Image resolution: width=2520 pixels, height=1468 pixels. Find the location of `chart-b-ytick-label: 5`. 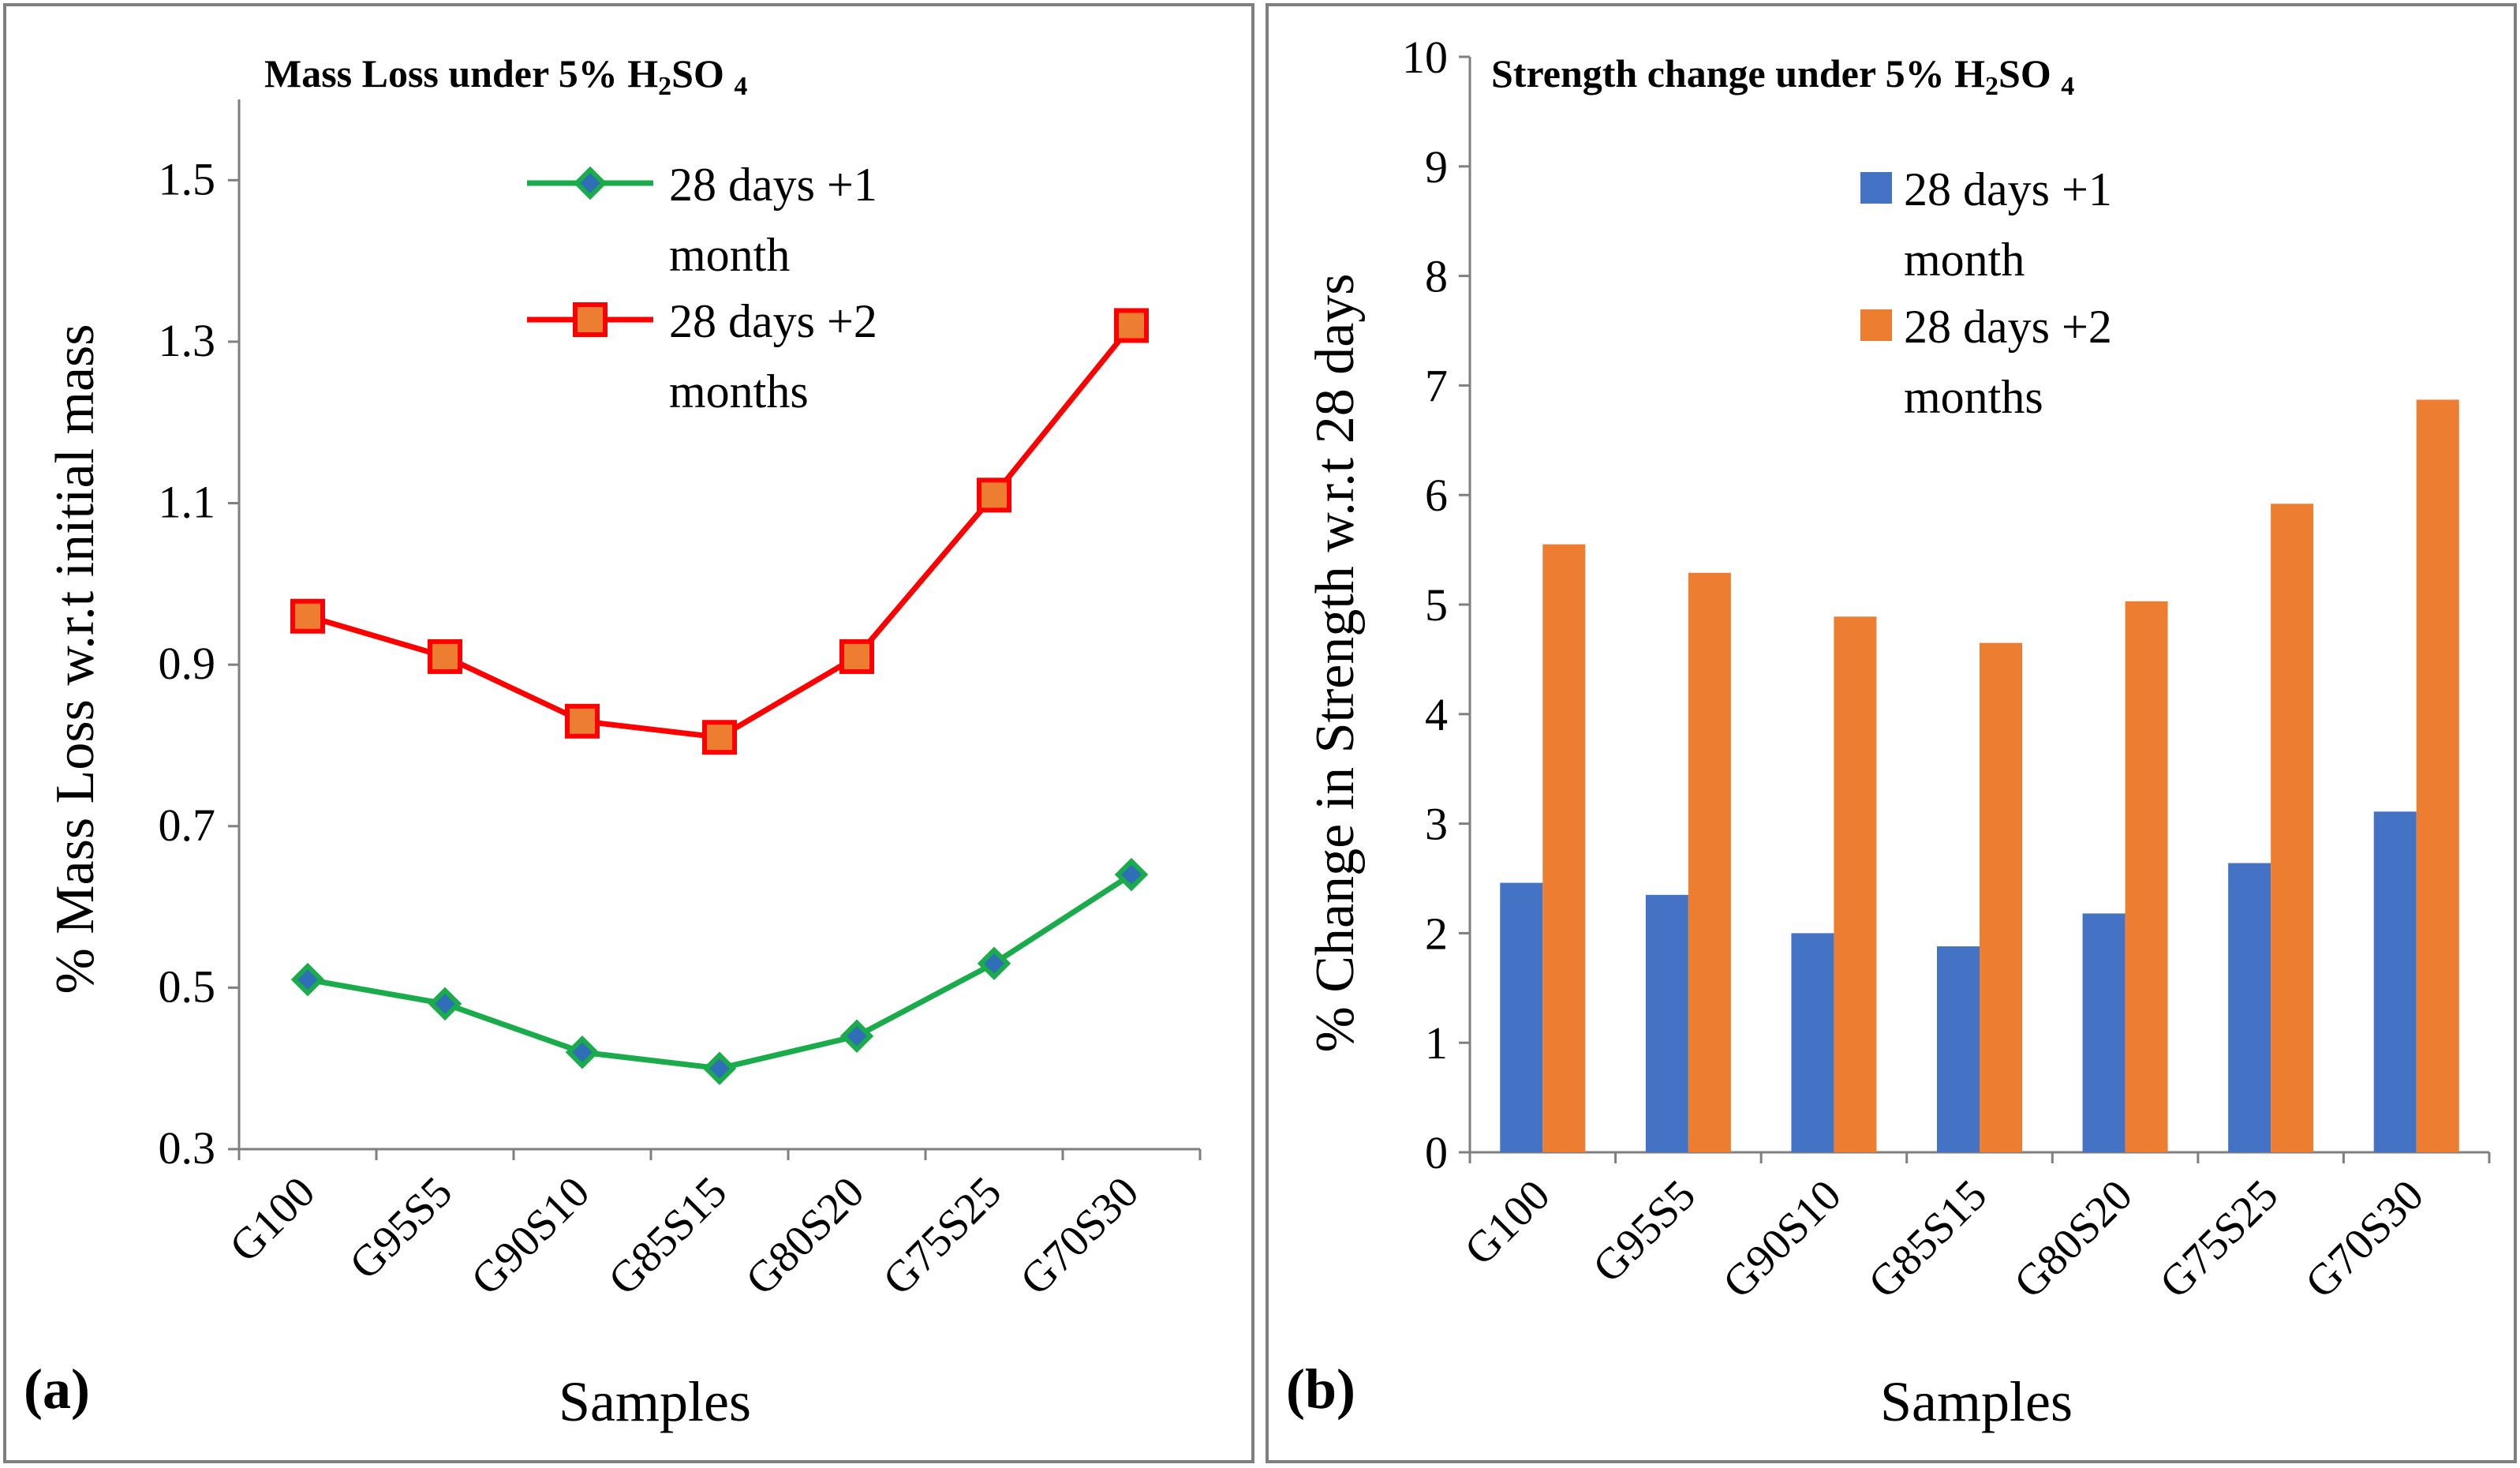

chart-b-ytick-label: 5 is located at coordinates (1436, 605).